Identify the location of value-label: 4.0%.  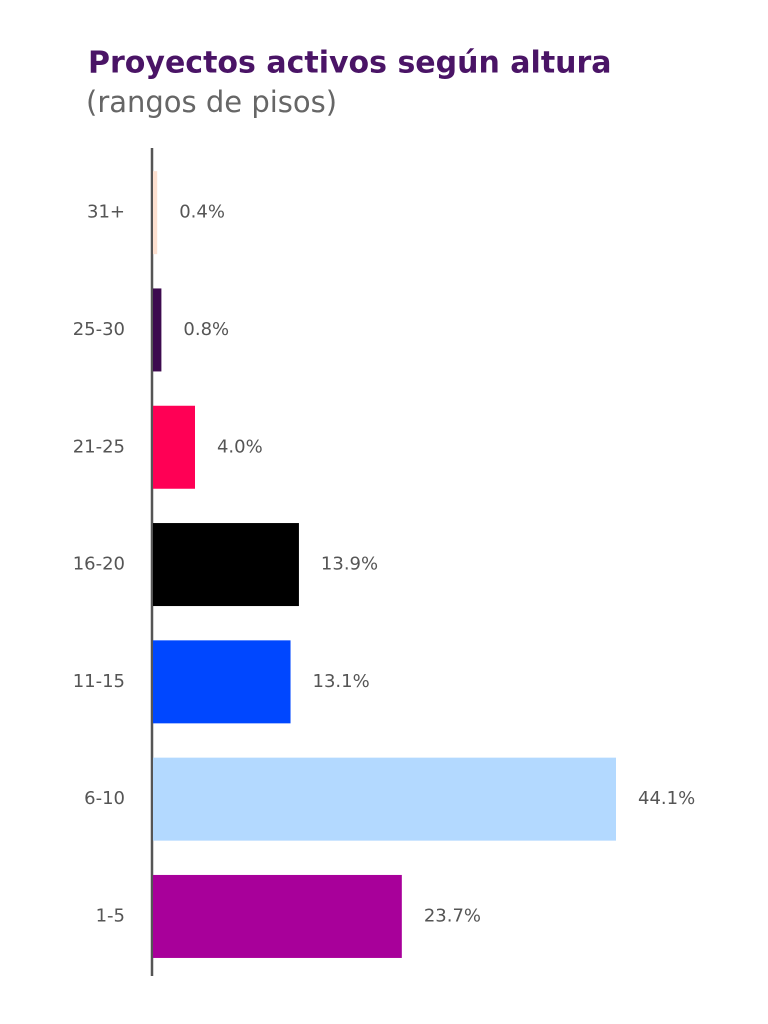
(240, 446).